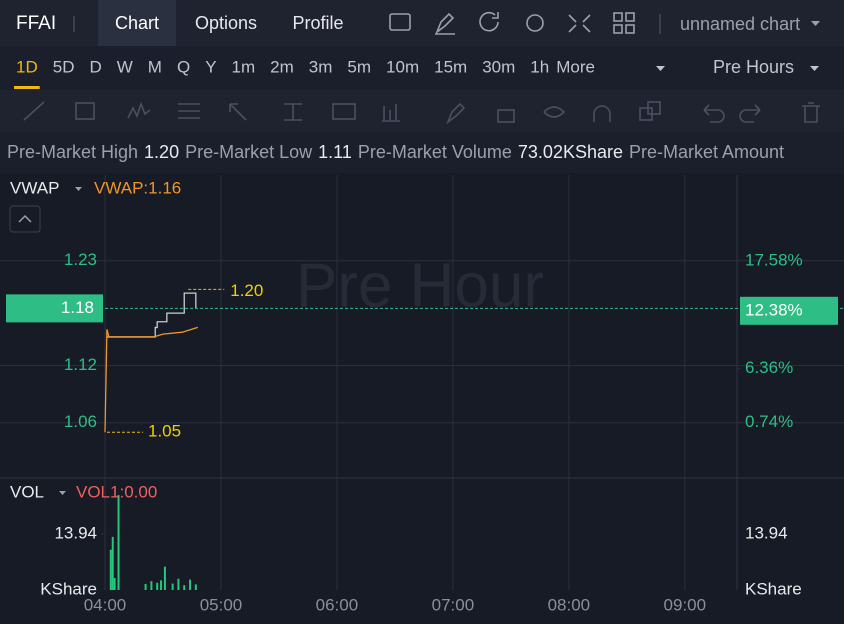  Describe the element at coordinates (137, 187) in the screenshot. I see `legend-value: VWAP:1.16` at that location.